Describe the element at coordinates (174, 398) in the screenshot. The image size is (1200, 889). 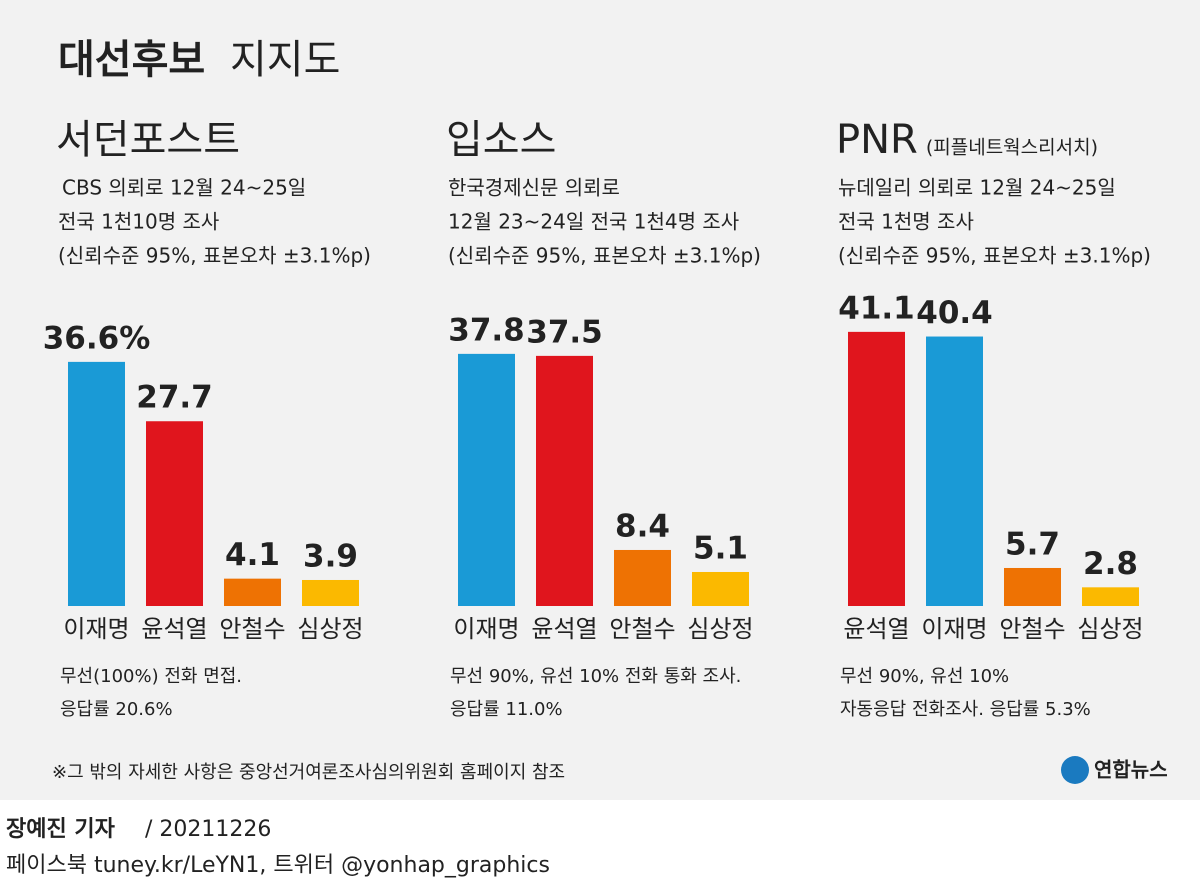
I see `value-label: 27.7` at that location.